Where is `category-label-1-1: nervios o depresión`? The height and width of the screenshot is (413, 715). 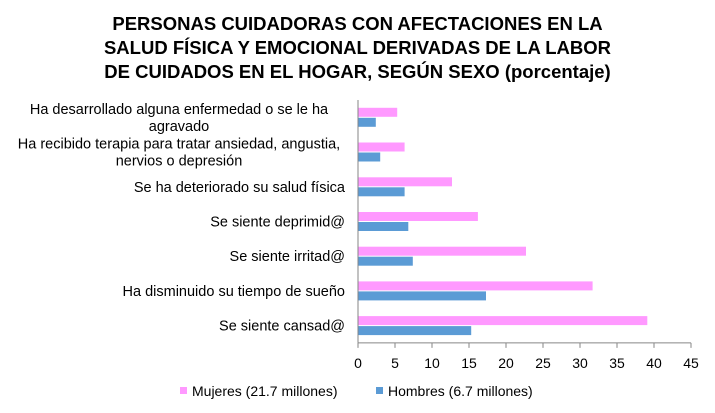
category-label-1-1: nervios o depresión is located at coordinates (179, 162).